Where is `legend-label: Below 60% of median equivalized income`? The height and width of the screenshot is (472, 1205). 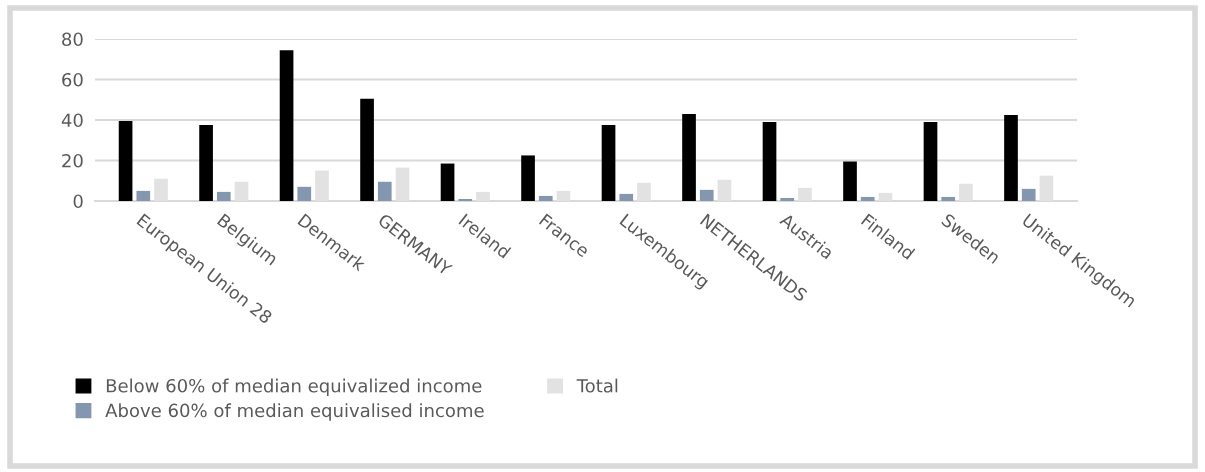 legend-label: Below 60% of median equivalized income is located at coordinates (294, 387).